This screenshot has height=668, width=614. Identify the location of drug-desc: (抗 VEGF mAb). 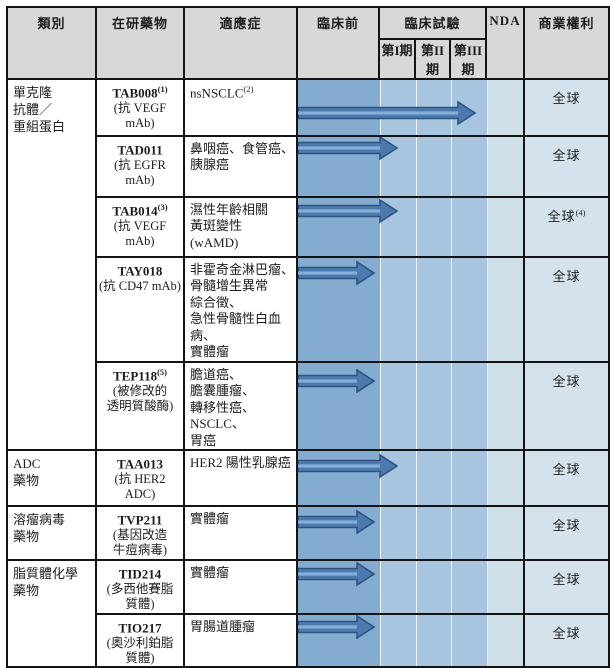
(140, 116).